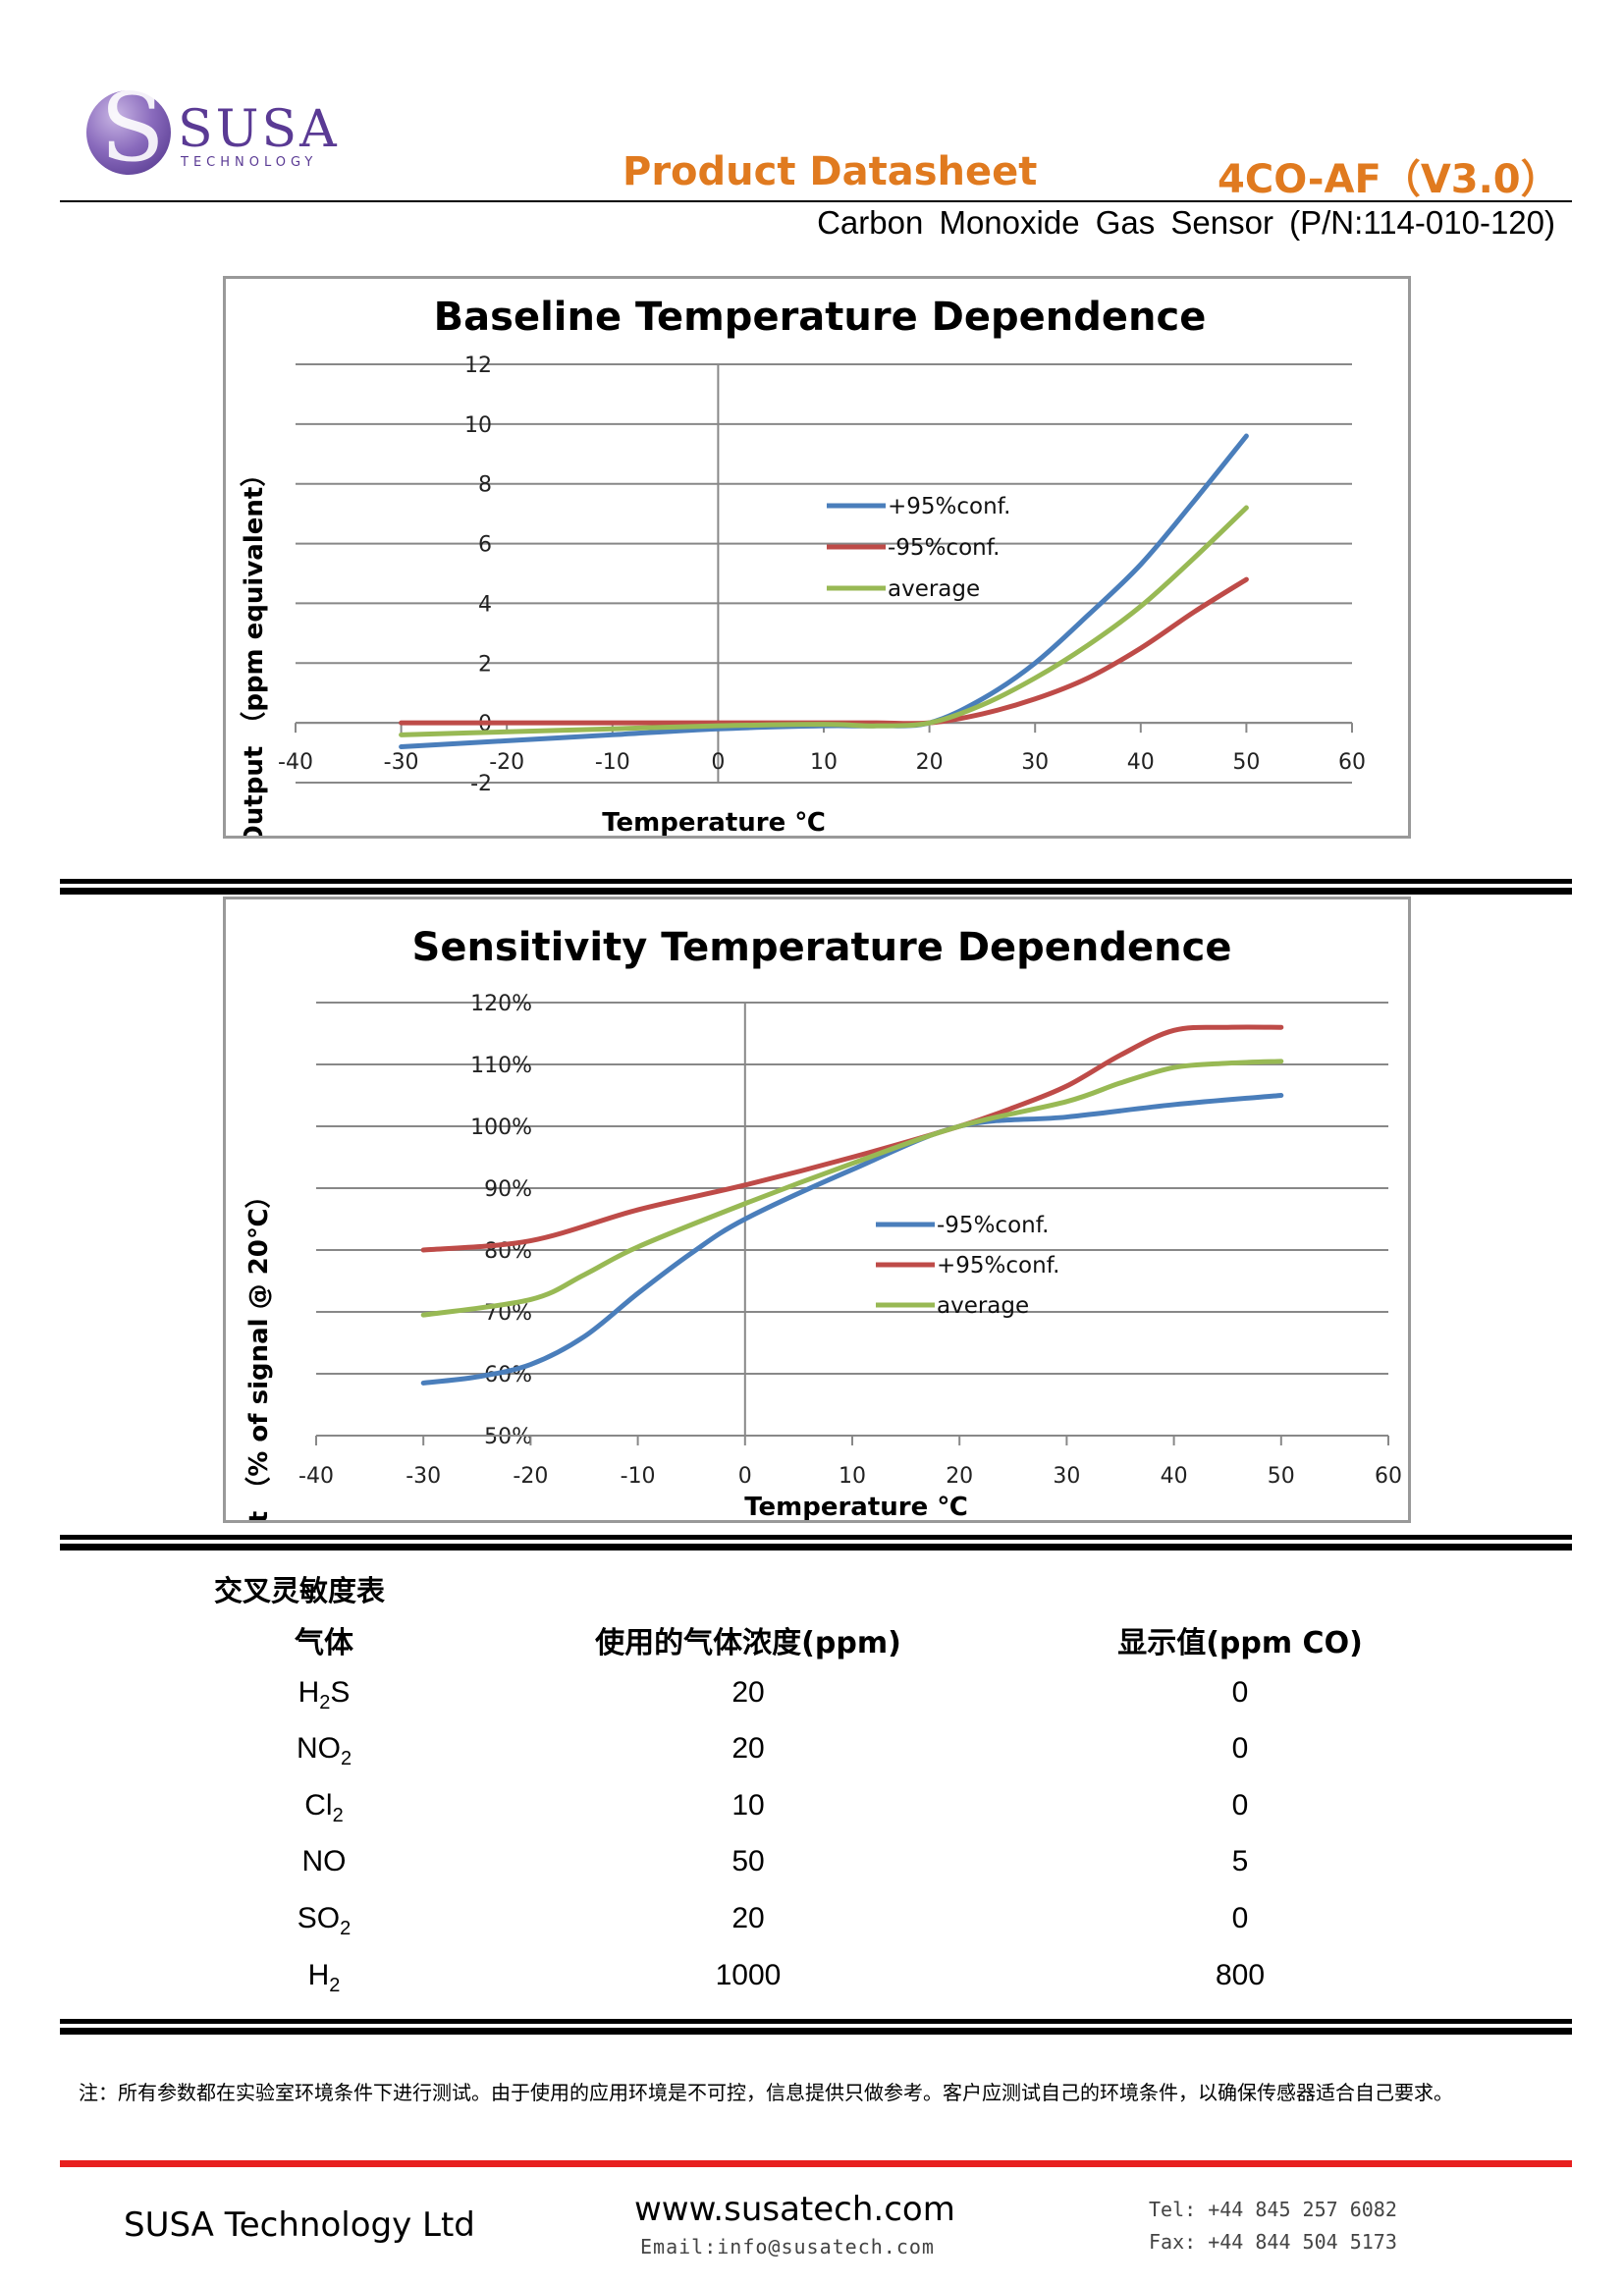 This screenshot has width=1624, height=2285. What do you see at coordinates (478, 366) in the screenshot?
I see `y-tick-label: 12` at bounding box center [478, 366].